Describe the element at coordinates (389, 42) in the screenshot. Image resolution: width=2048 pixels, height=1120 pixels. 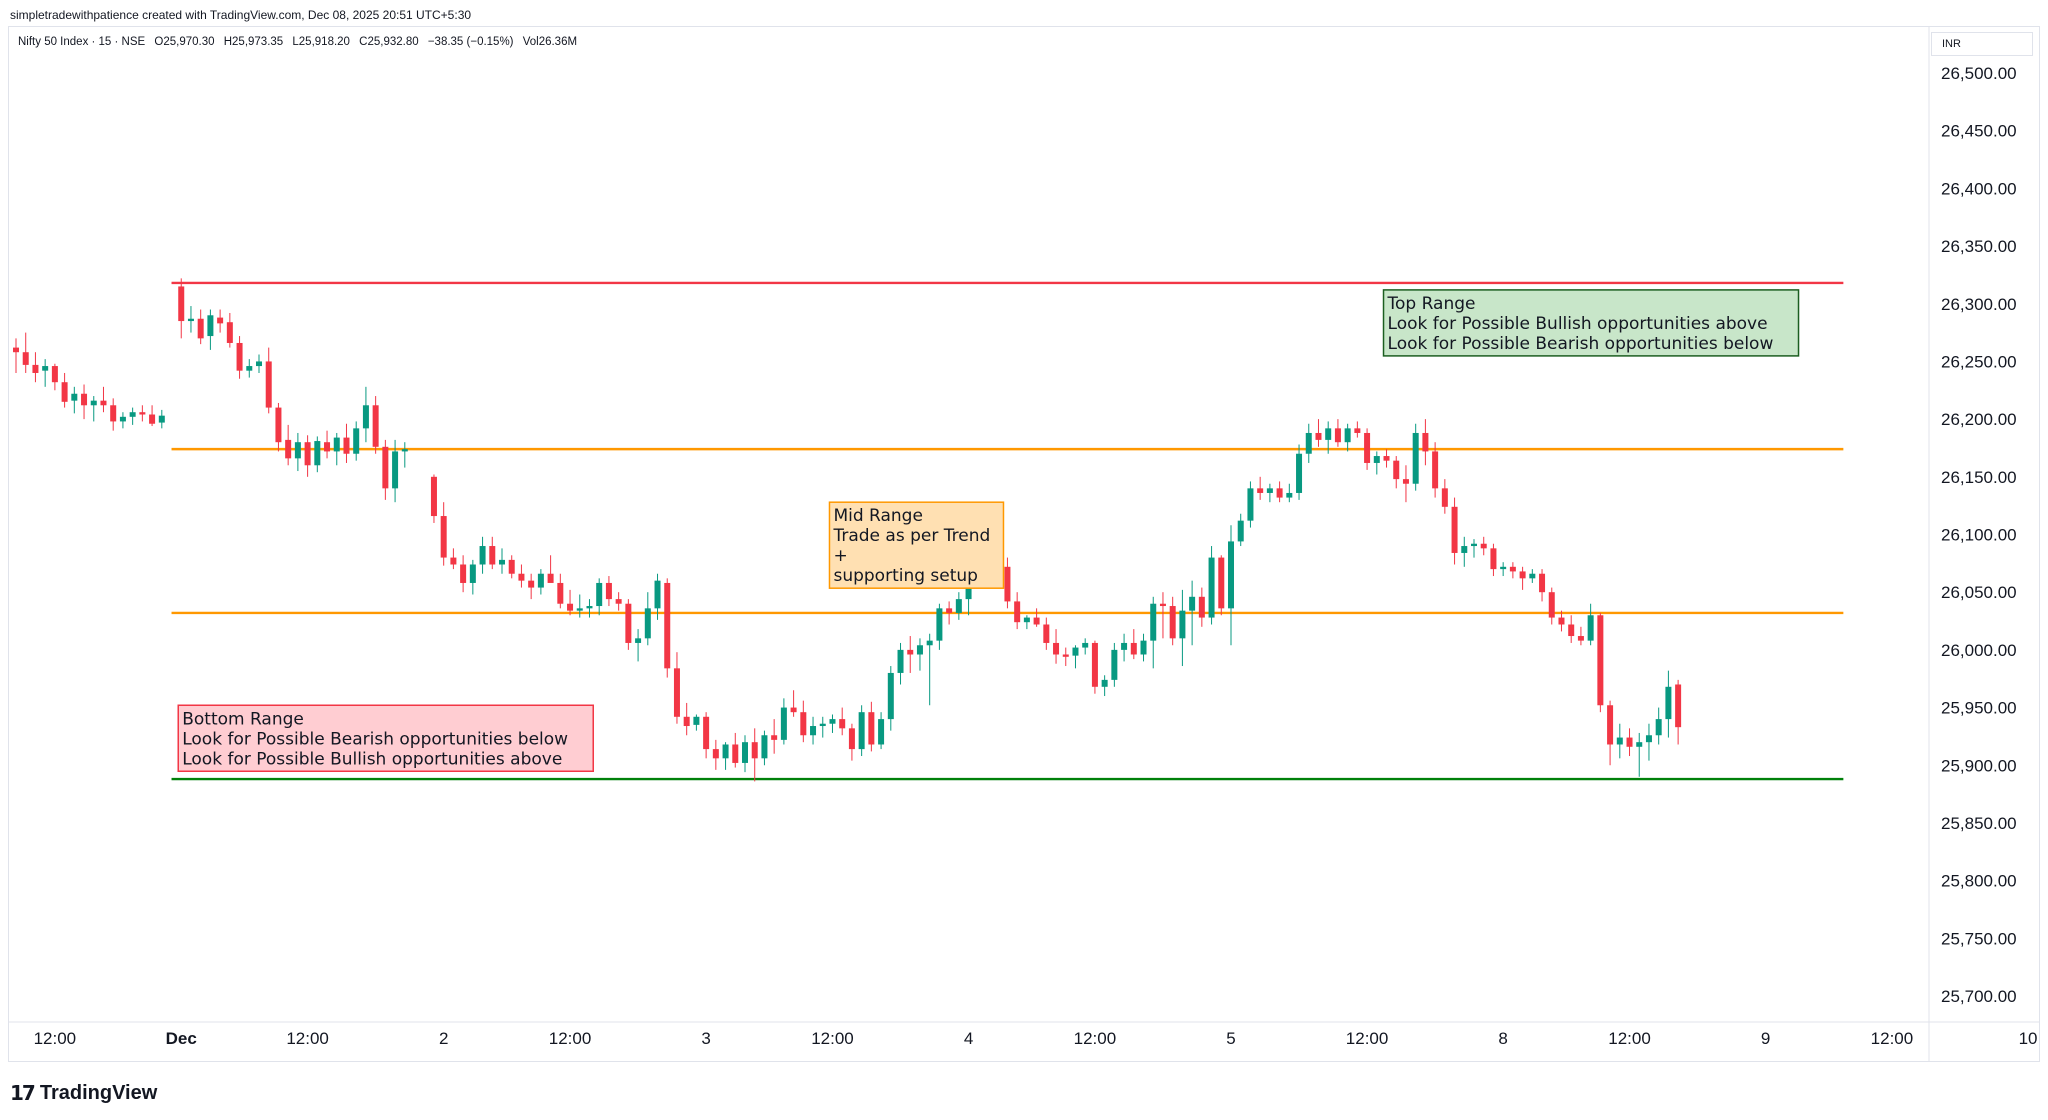
I see `ohlc-close: C25,932.80` at that location.